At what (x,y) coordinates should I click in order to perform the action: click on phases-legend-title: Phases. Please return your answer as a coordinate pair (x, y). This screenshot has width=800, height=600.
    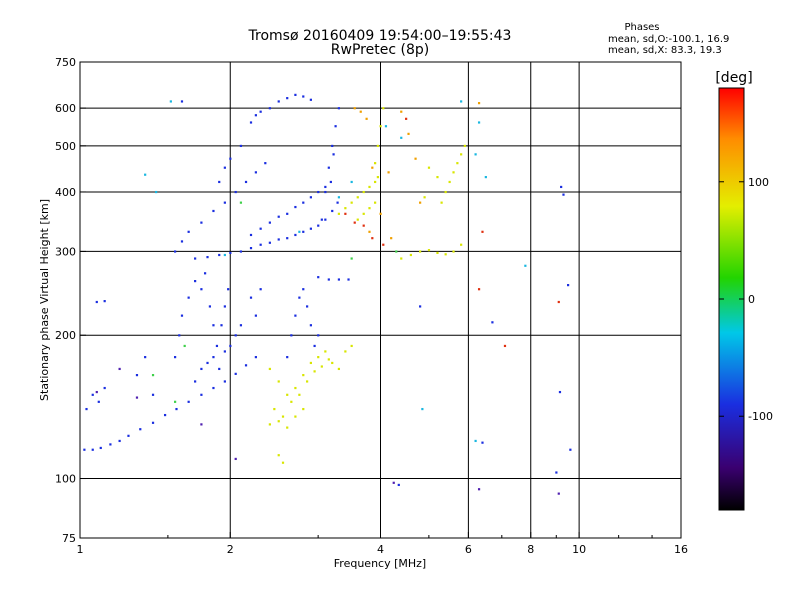
    Looking at the image, I should click on (641, 27).